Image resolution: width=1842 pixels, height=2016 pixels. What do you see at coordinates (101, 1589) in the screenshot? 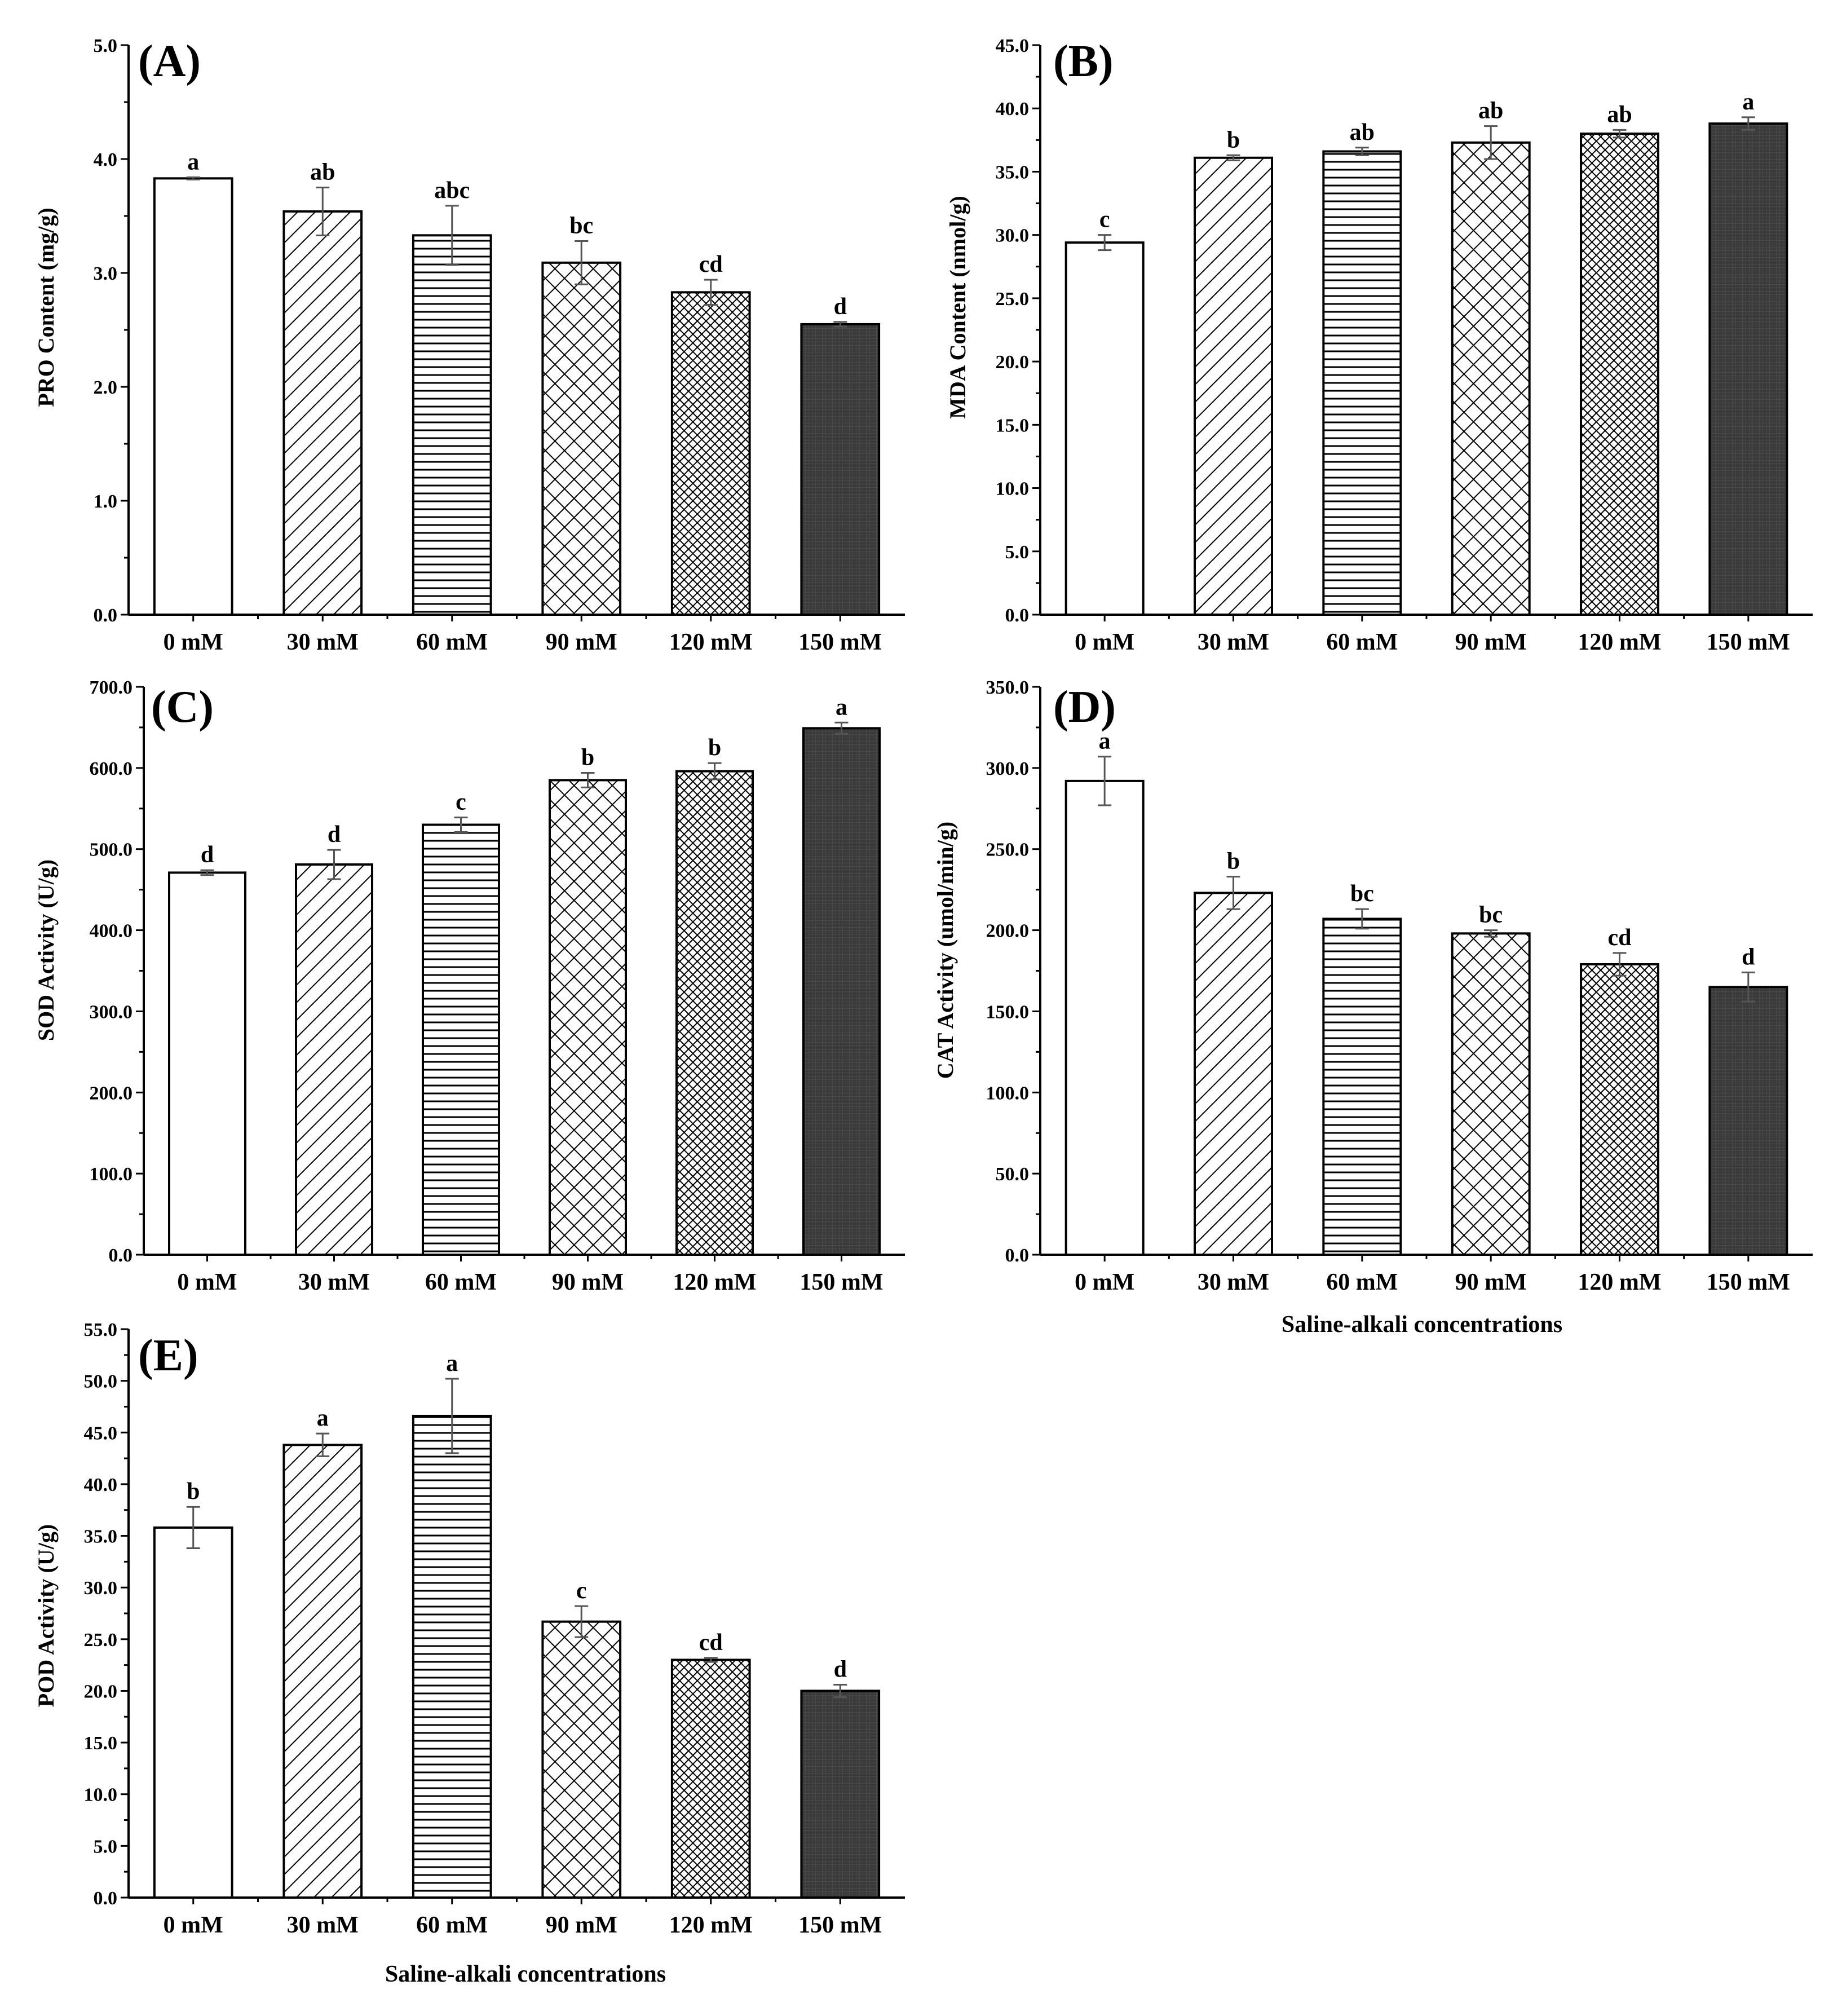
I see `y-tick-label-E: 30.0` at bounding box center [101, 1589].